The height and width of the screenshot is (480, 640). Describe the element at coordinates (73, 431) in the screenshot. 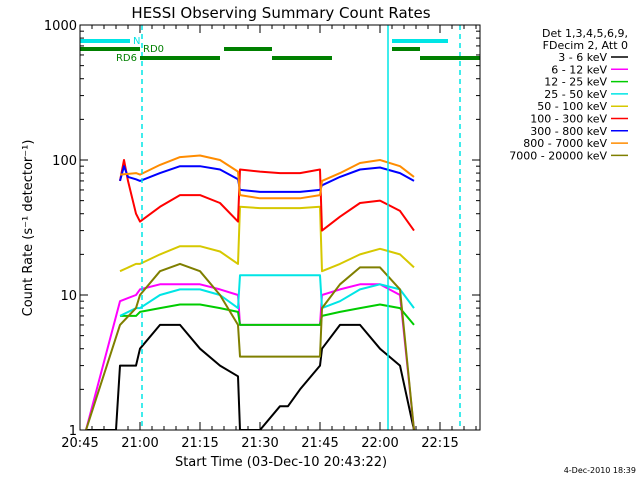

I see `y-tick-label: 1` at that location.